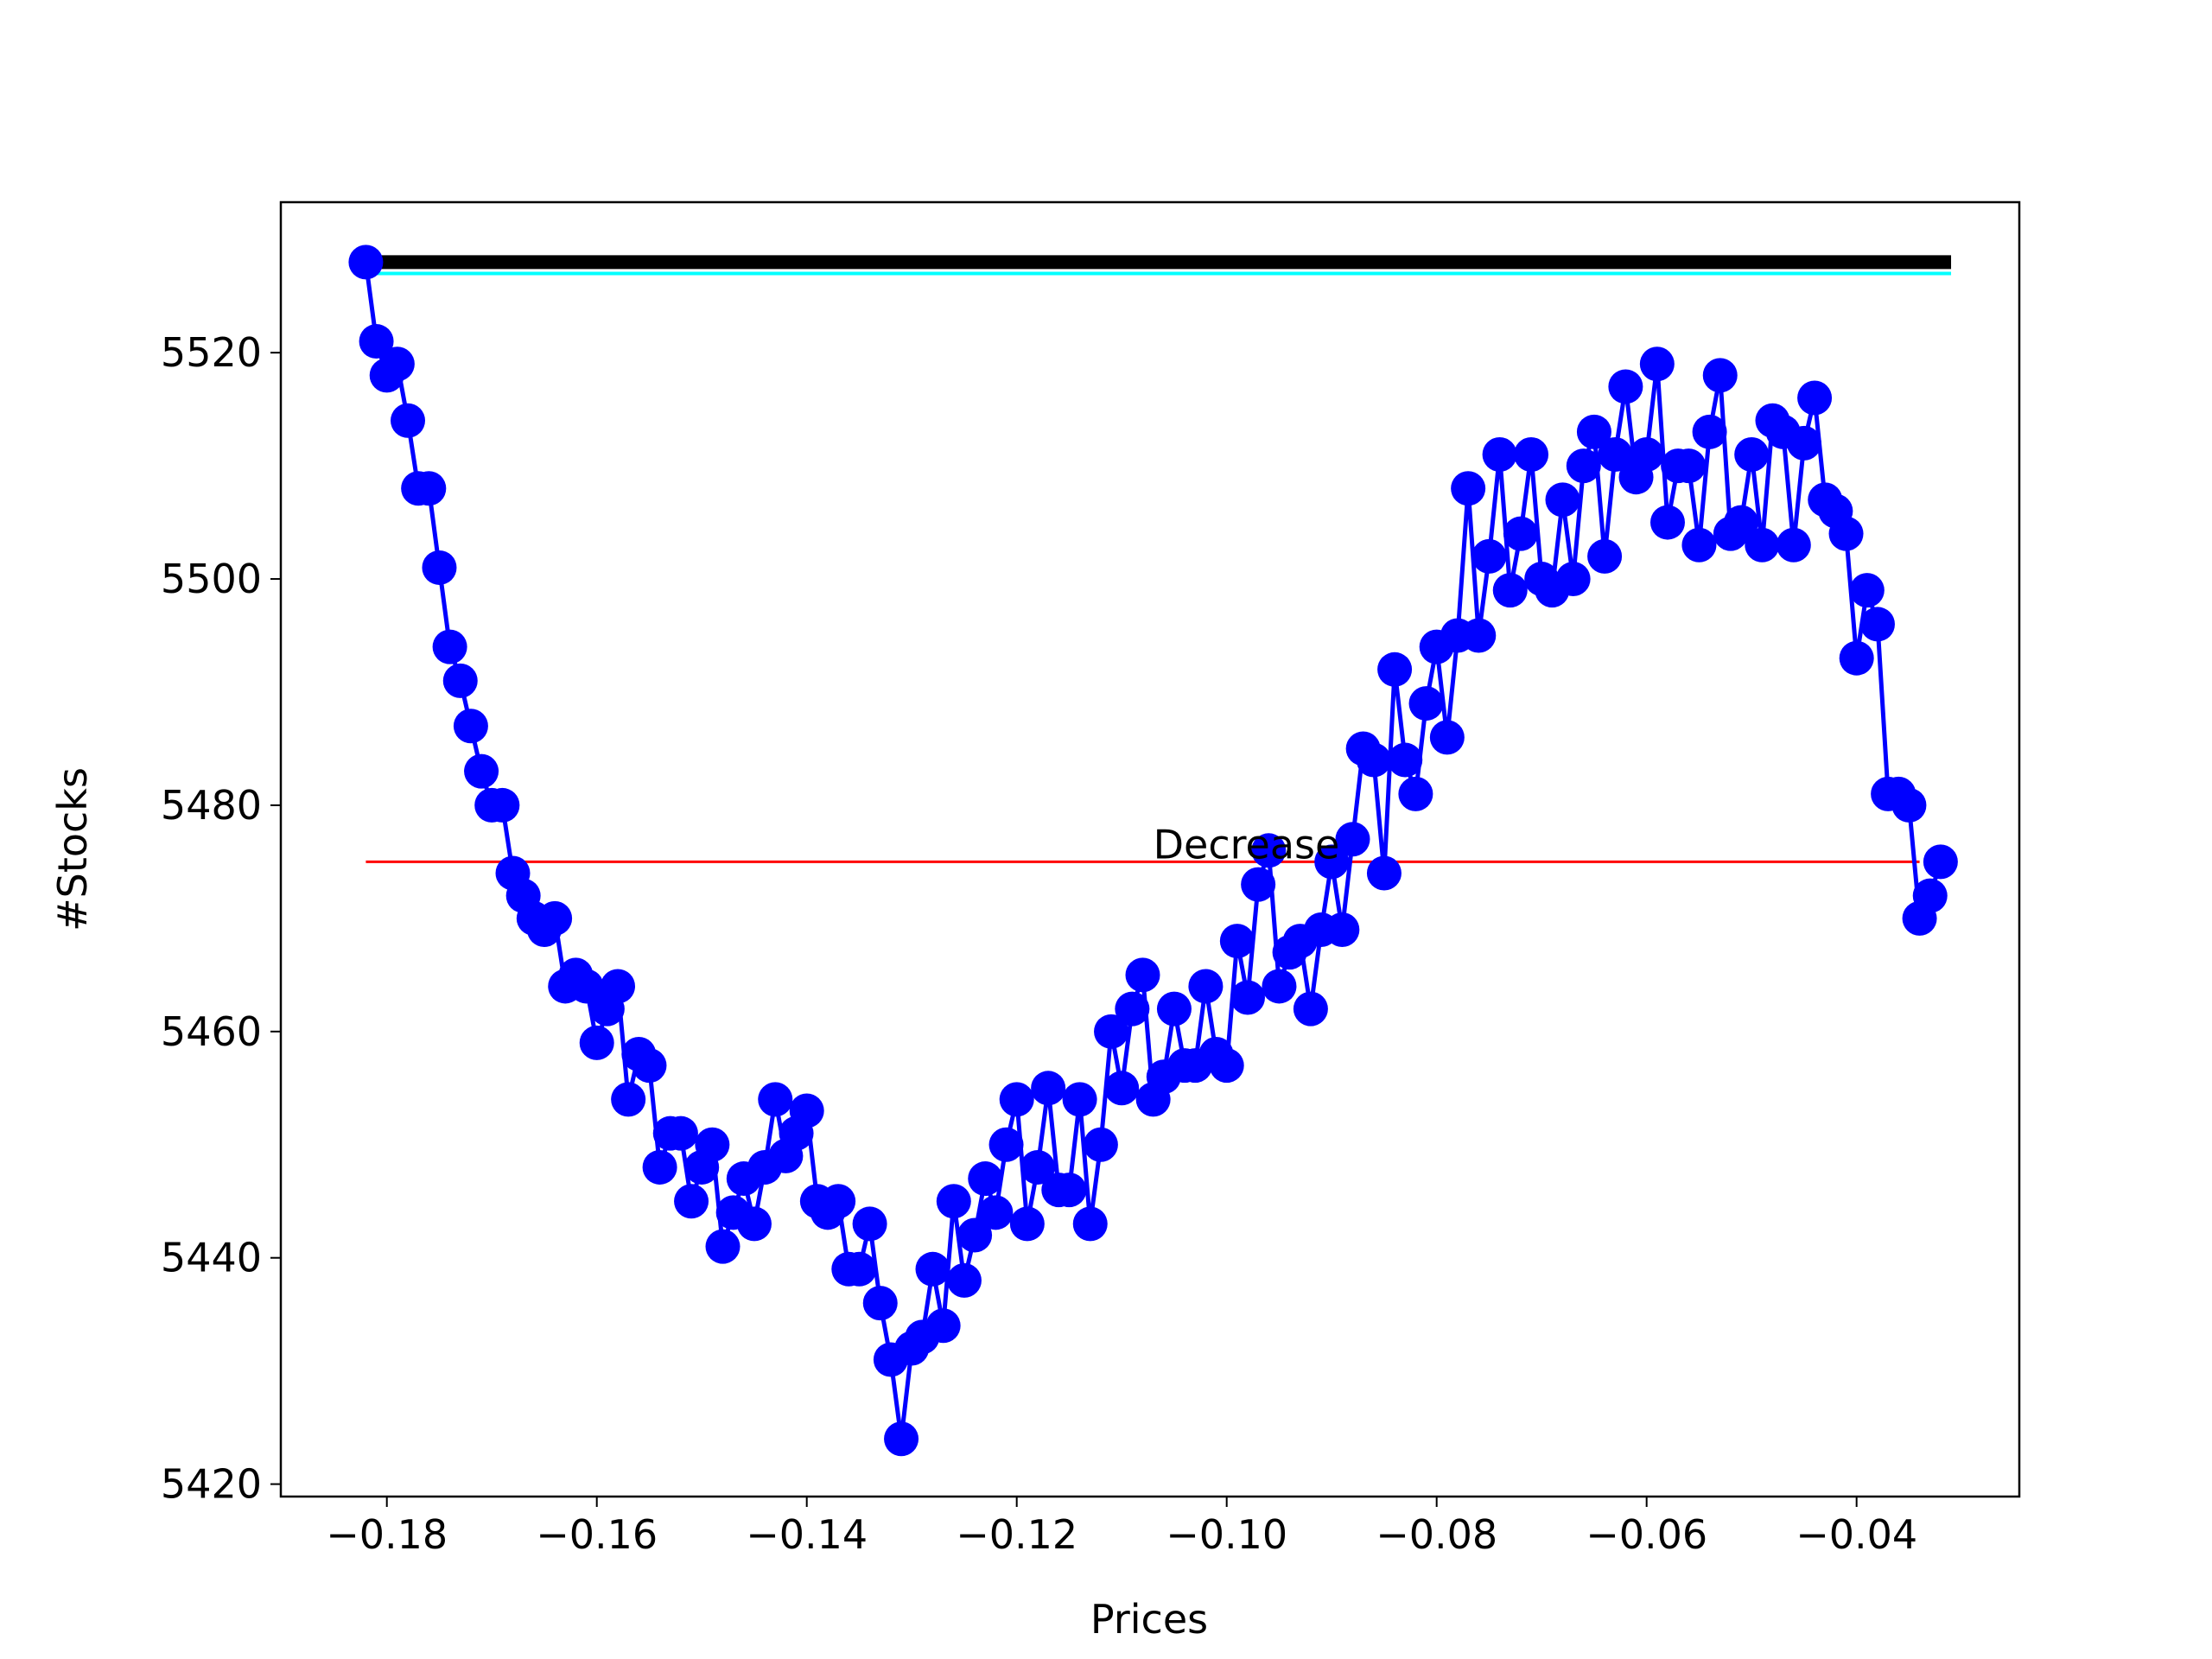 The width and height of the screenshot is (2212, 1659). What do you see at coordinates (211, 579) in the screenshot?
I see `y-tick-label: 5500` at bounding box center [211, 579].